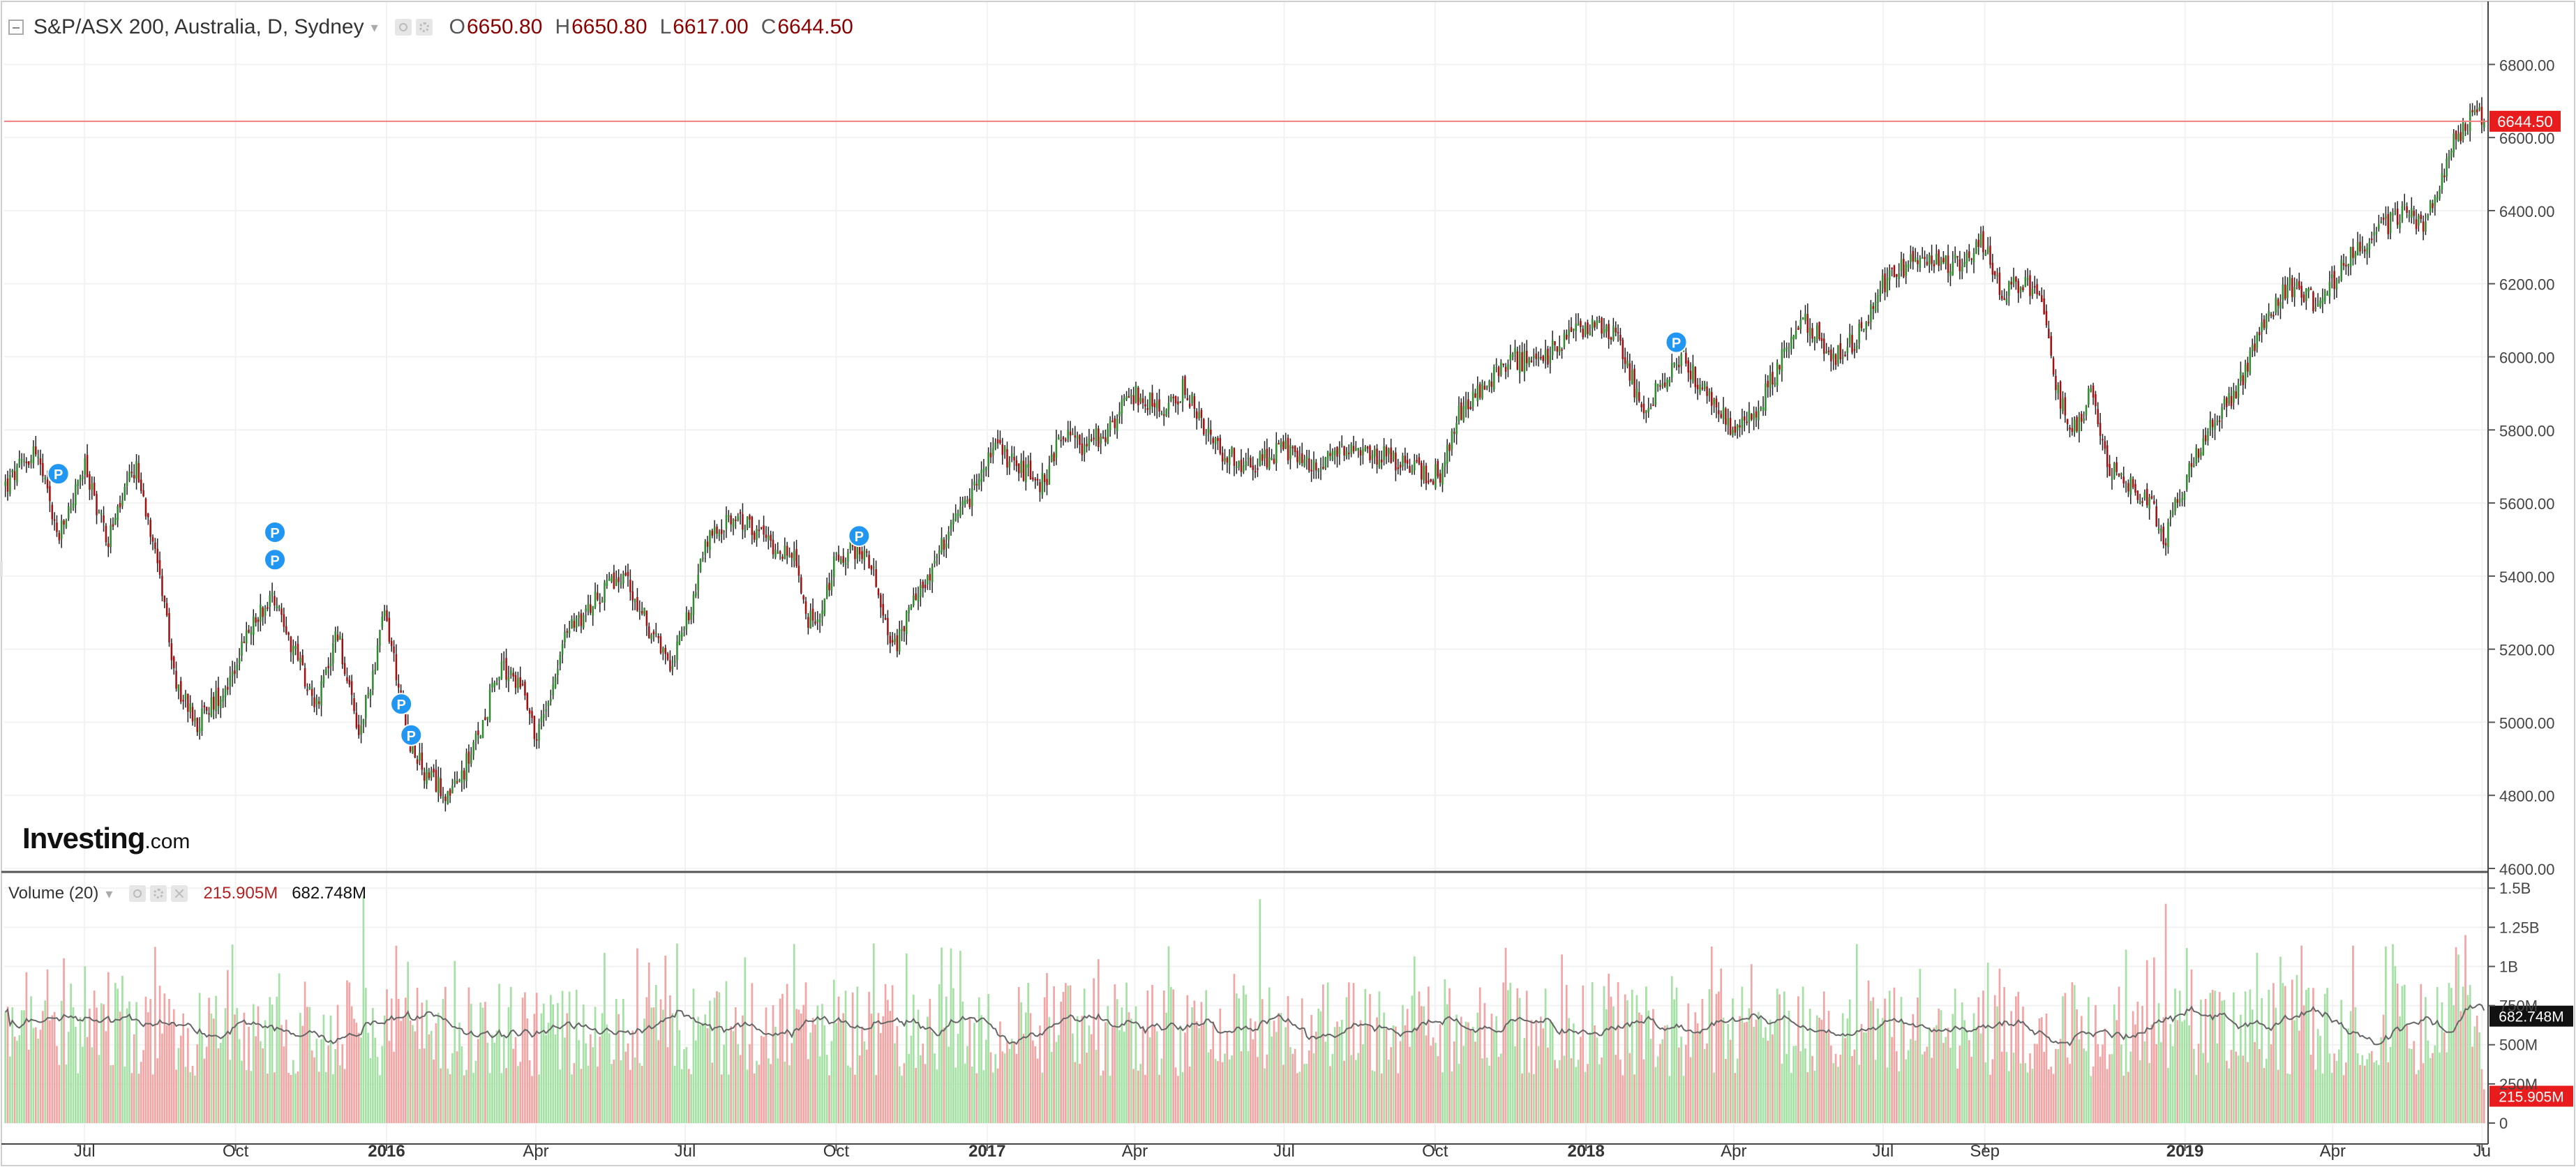 Image resolution: width=2576 pixels, height=1167 pixels. Describe the element at coordinates (665, 26) in the screenshot. I see `low-key: L` at that location.